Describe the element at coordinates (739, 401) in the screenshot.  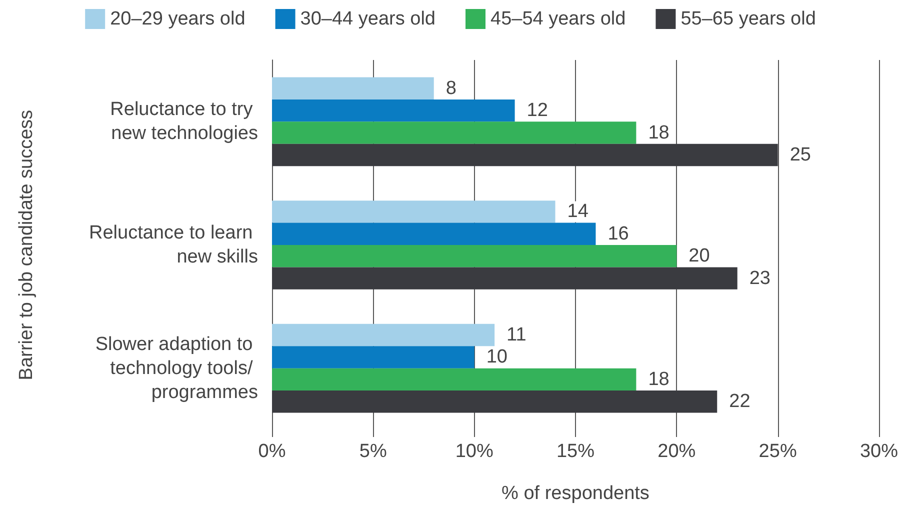
I see `data-label: 22` at that location.